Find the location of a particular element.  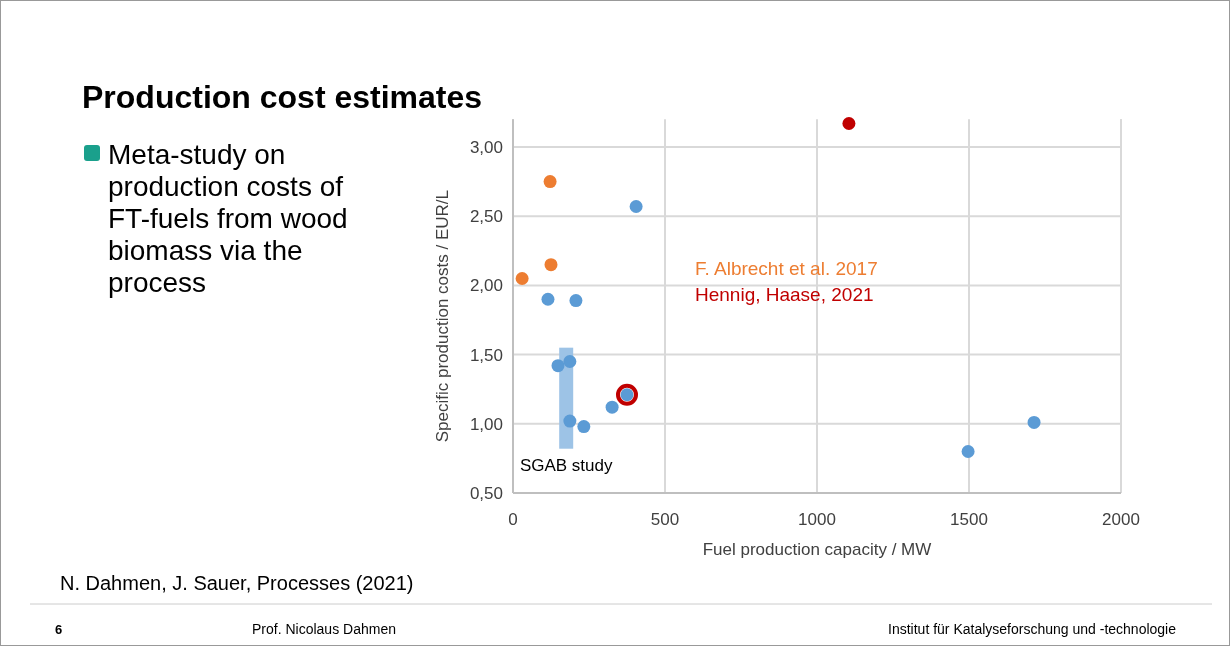

text: Meta-study on production costs of FT-fuels from wood biomass via the process is located at coordinates (228, 218).